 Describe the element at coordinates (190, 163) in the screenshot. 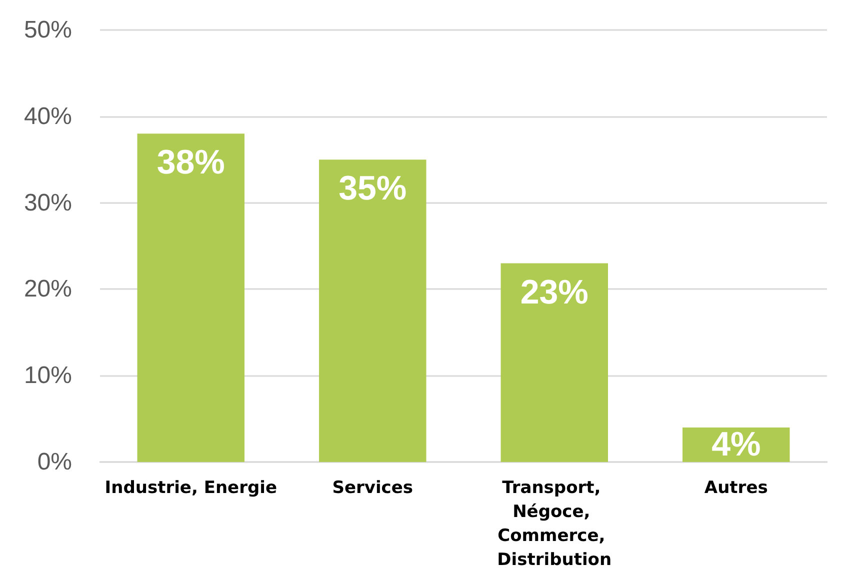

I see `data-label: 38%` at that location.